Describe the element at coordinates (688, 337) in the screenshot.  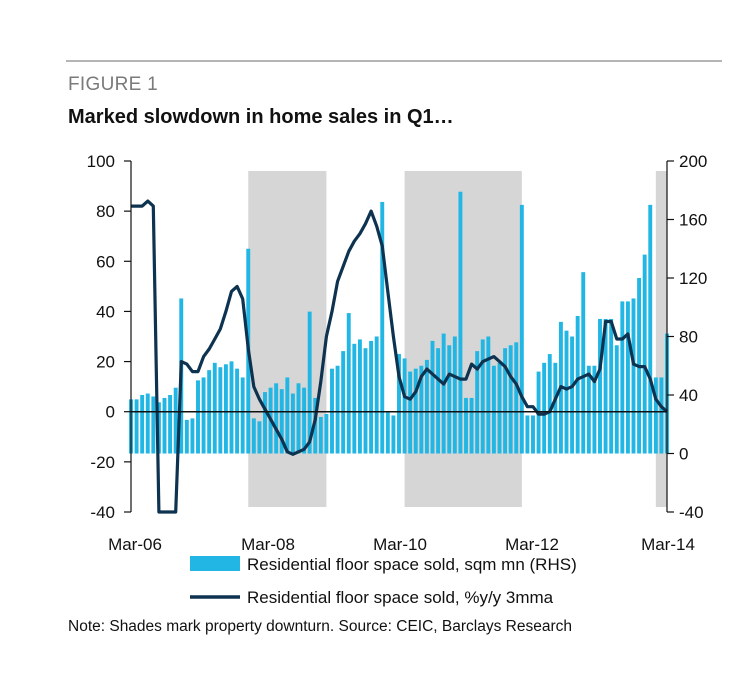
I see `right-axis-tick-label: 80` at that location.